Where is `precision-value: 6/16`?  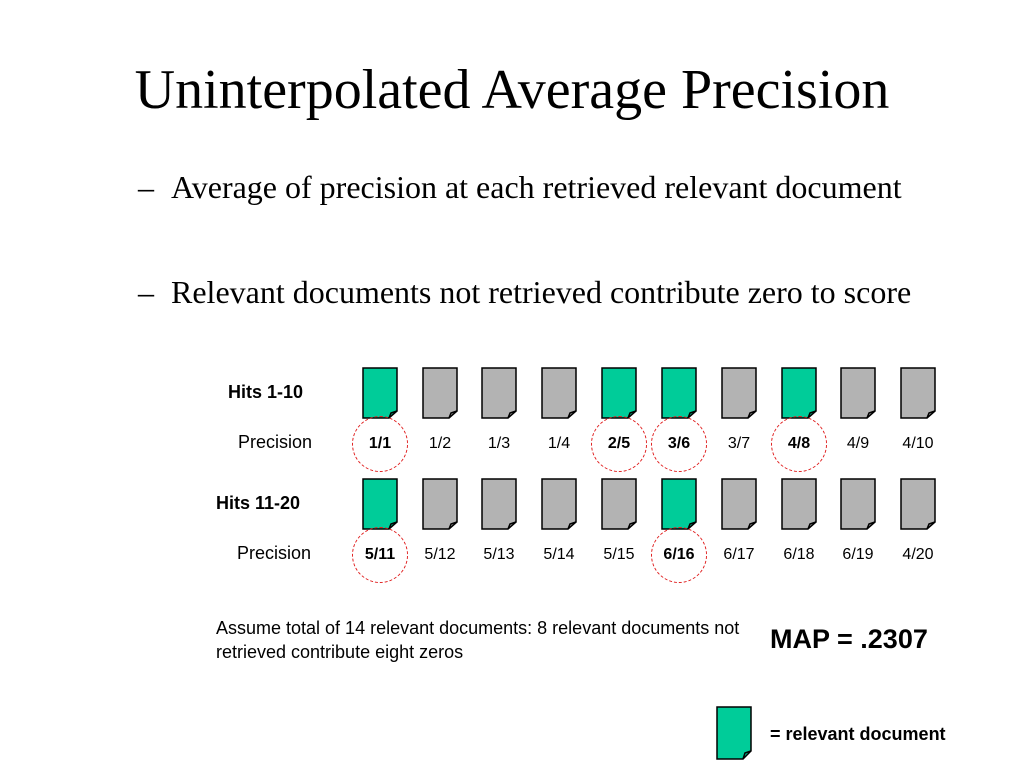
precision-value: 6/16 is located at coordinates (679, 554).